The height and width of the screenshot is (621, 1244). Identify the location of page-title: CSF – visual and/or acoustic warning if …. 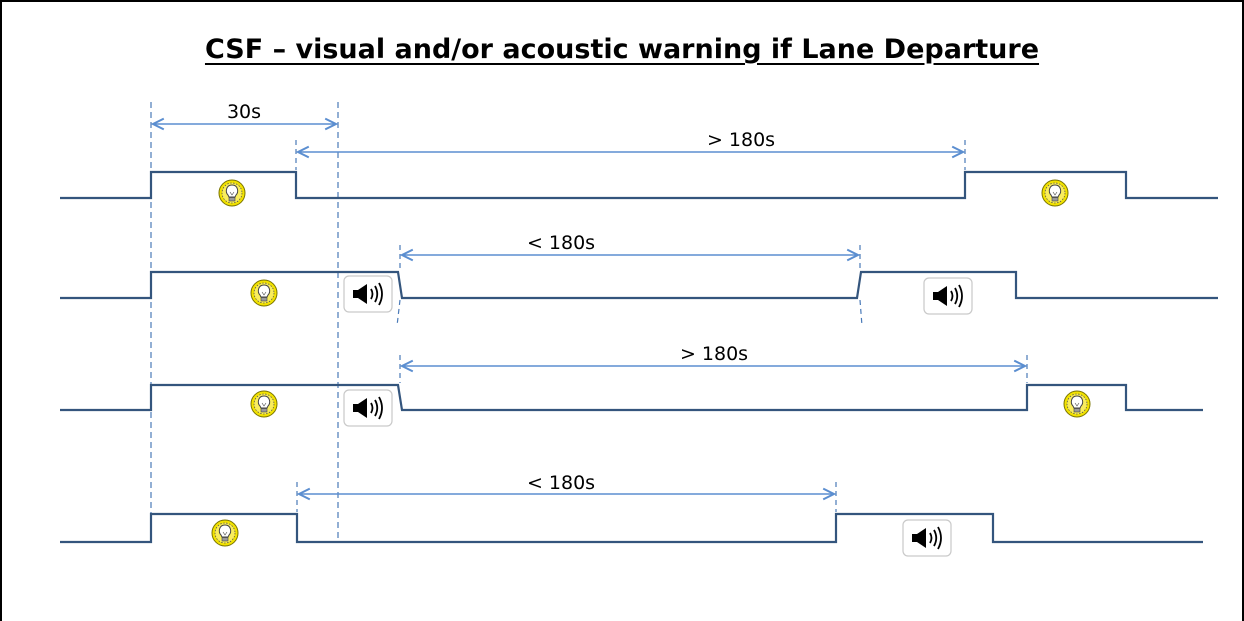
(622, 49).